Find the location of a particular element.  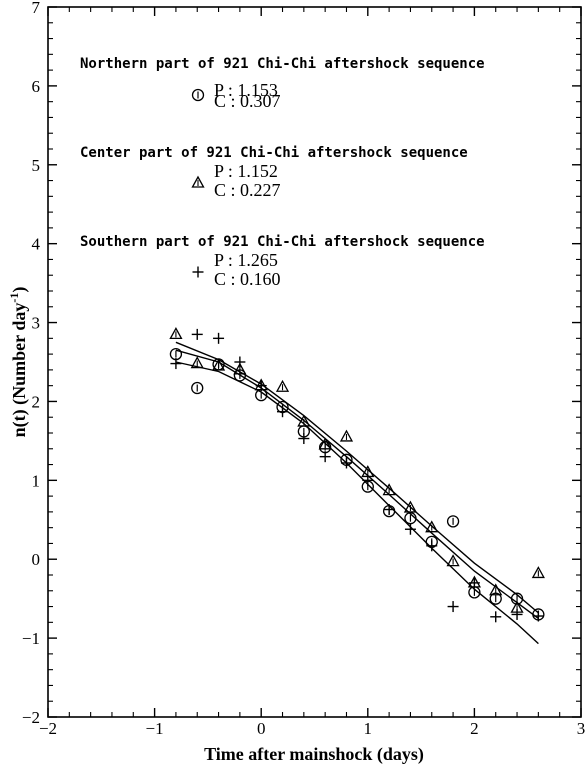

legend-c-value: C : 0.307 is located at coordinates (247, 101).